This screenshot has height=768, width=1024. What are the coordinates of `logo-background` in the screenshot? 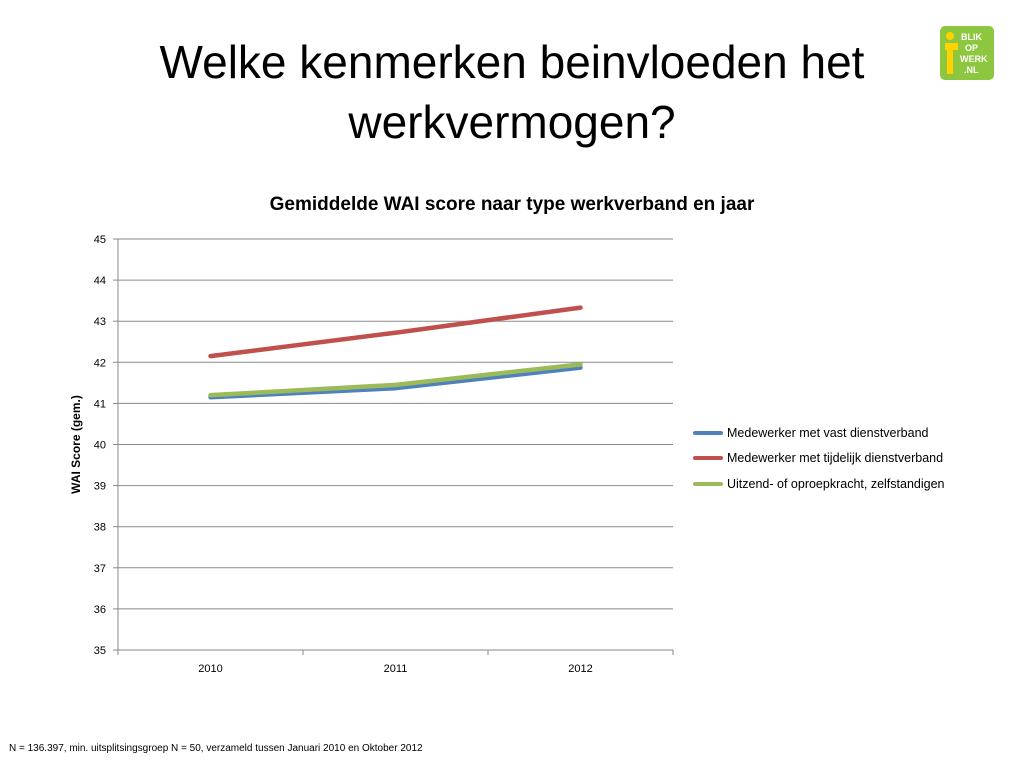 It's located at (967, 53).